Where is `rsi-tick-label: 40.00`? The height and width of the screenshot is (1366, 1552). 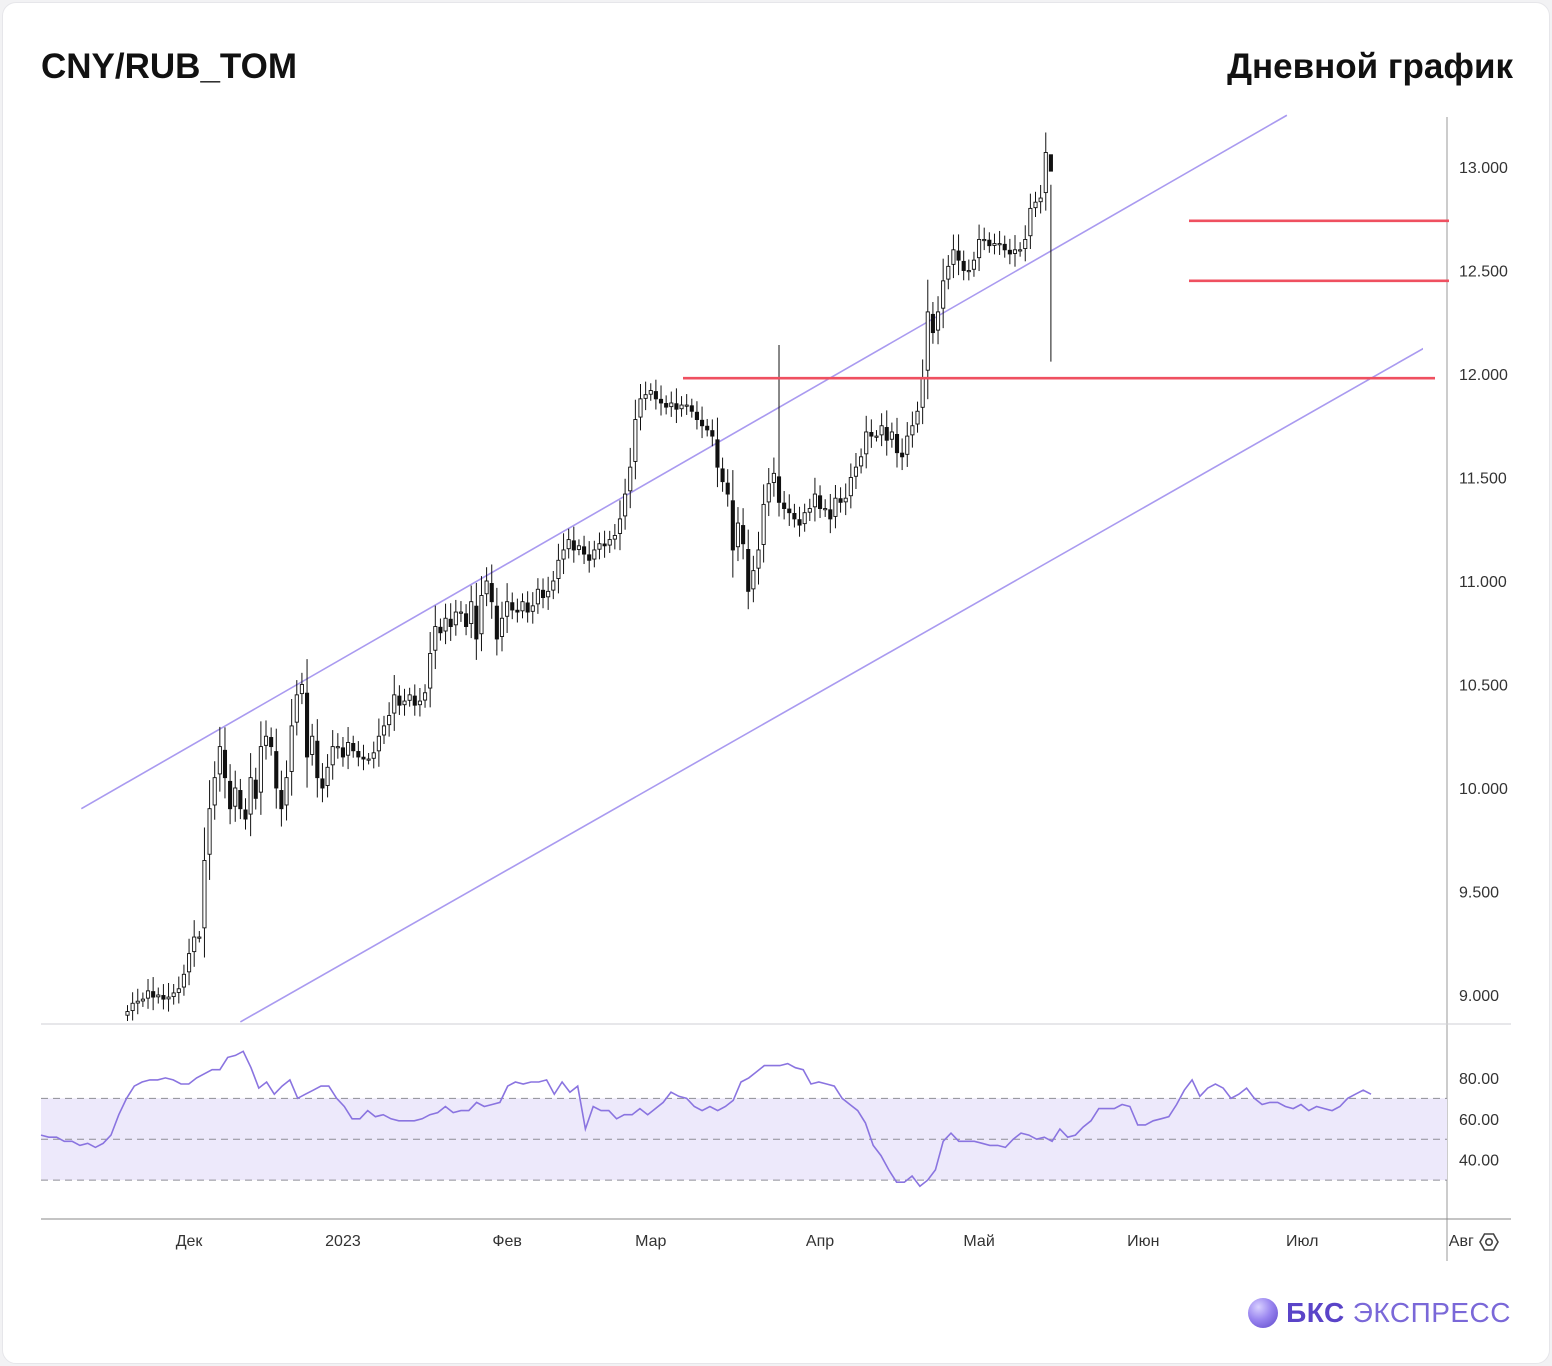
rsi-tick-label: 40.00 is located at coordinates (1479, 1161).